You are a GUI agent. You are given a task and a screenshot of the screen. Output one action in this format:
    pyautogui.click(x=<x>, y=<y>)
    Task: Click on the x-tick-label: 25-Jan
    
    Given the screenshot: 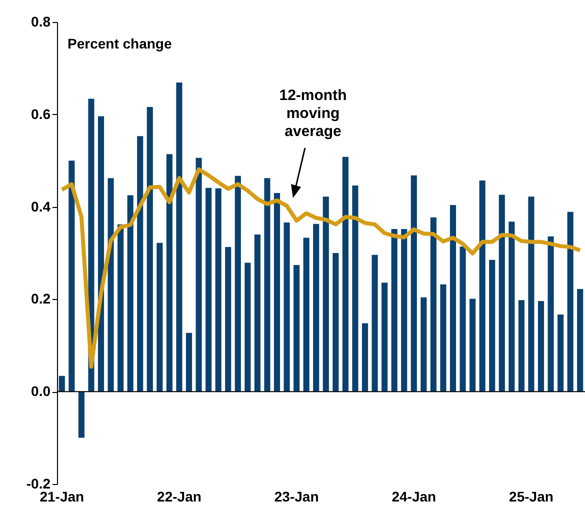 What is the action you would take?
    pyautogui.click(x=531, y=496)
    